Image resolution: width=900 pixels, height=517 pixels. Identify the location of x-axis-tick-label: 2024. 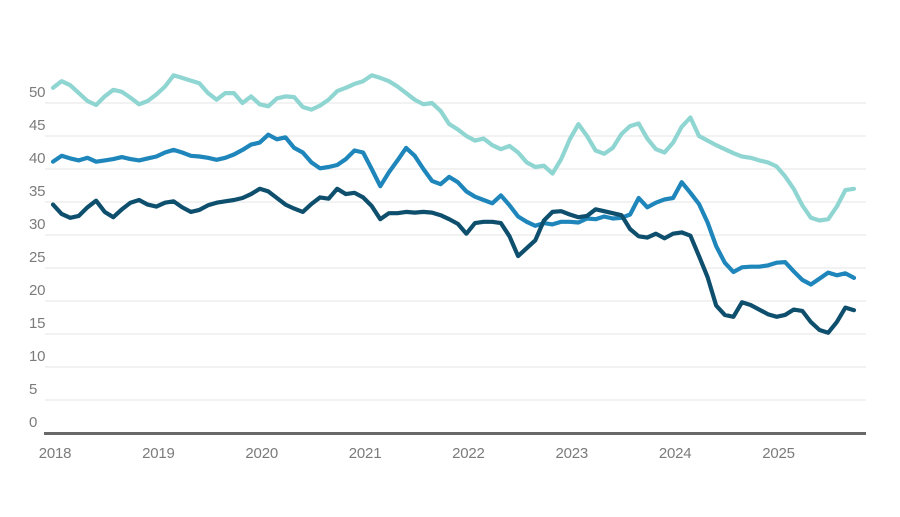
(675, 453).